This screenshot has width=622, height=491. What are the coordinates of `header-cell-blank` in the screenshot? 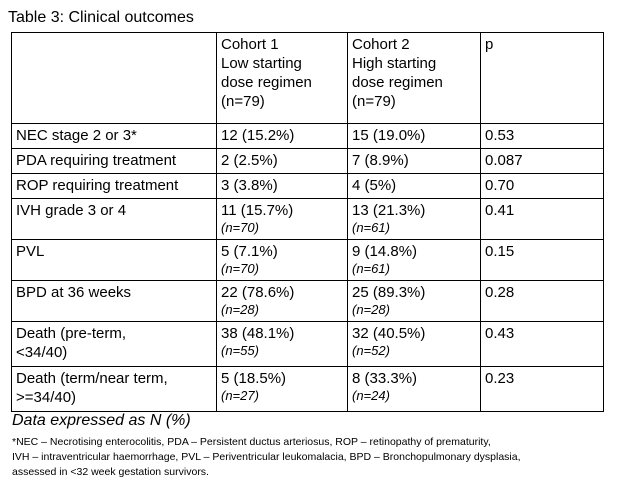 It's located at (114, 78).